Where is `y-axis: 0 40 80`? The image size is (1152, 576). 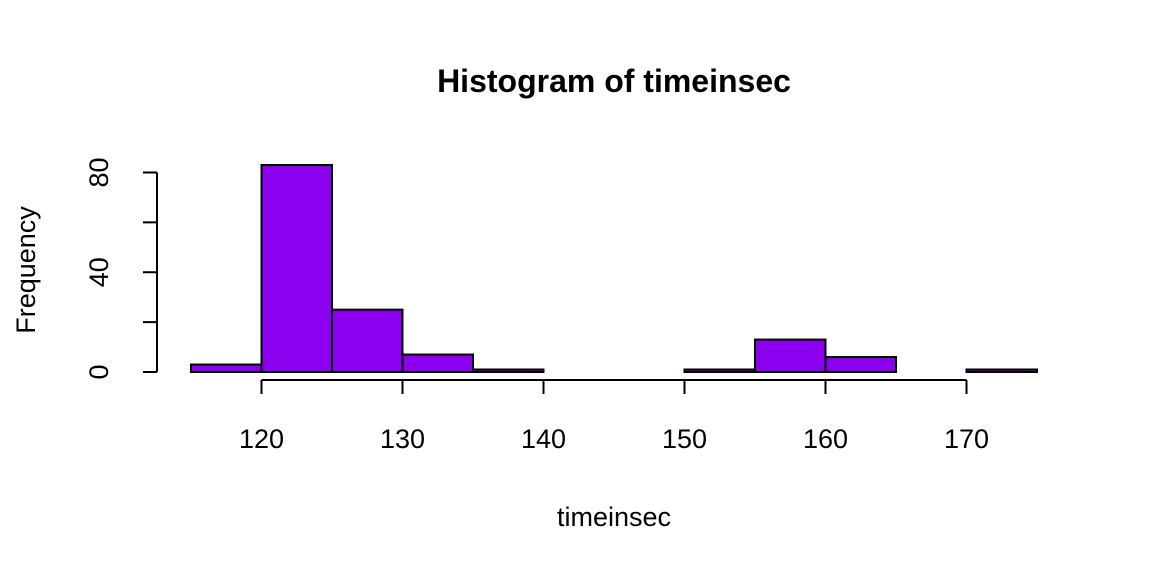 y-axis: 0 40 80 is located at coordinates (121, 268).